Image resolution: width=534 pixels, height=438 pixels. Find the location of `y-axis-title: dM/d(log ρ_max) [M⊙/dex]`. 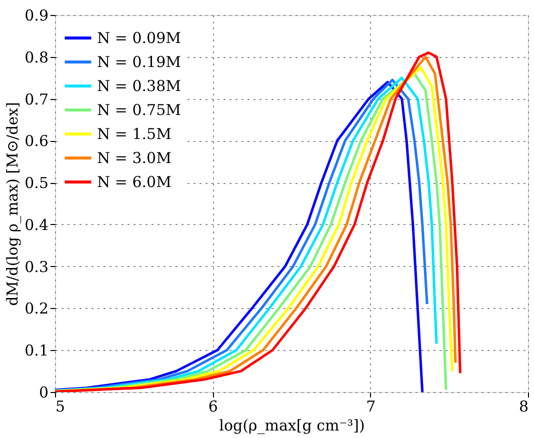

y-axis-title: dM/d(log ρ_max) [M⊙/dex] is located at coordinates (13, 204).